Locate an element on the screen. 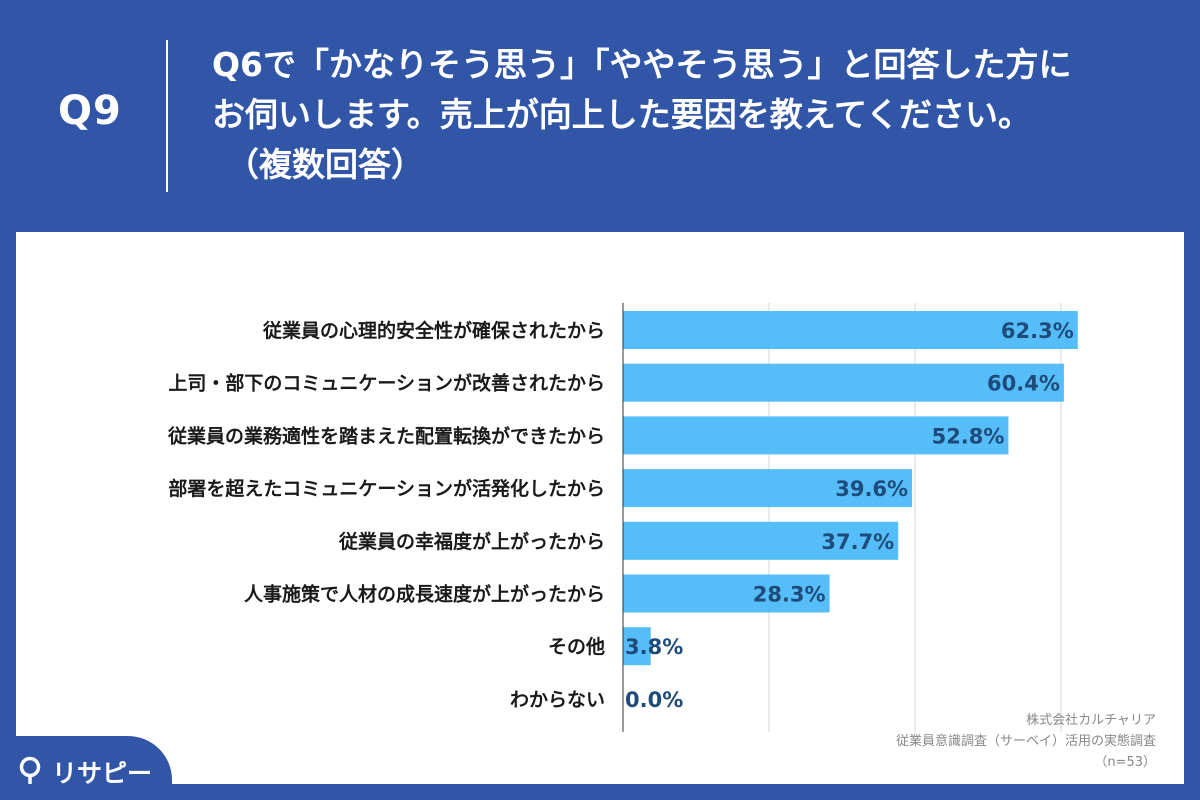  question-number: Q9 is located at coordinates (90, 111).